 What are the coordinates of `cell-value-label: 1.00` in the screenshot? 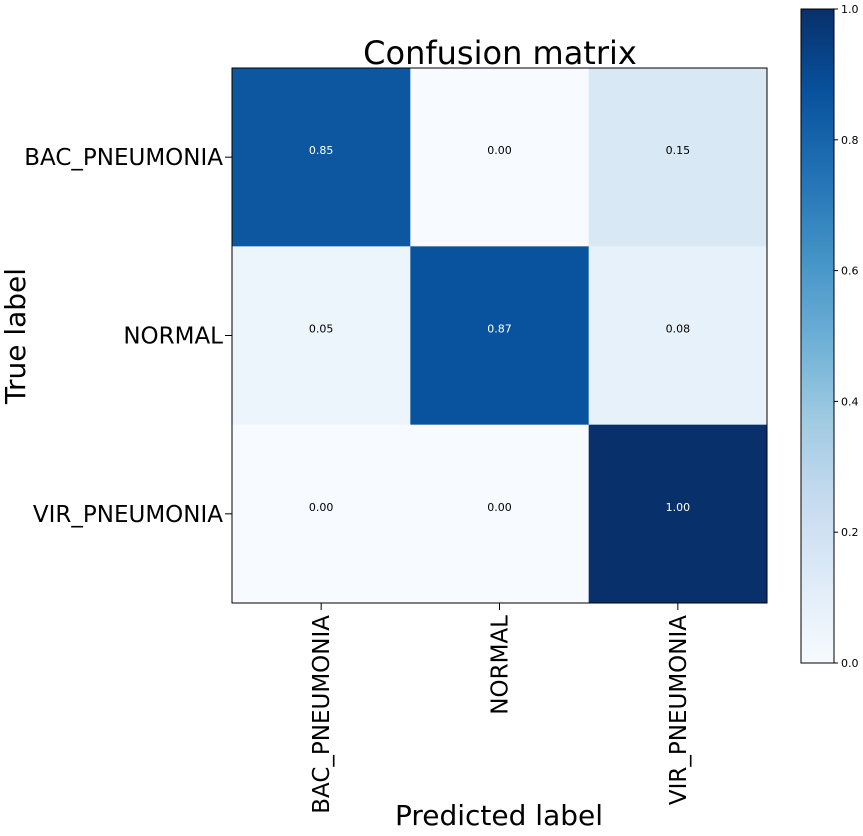 It's located at (678, 507).